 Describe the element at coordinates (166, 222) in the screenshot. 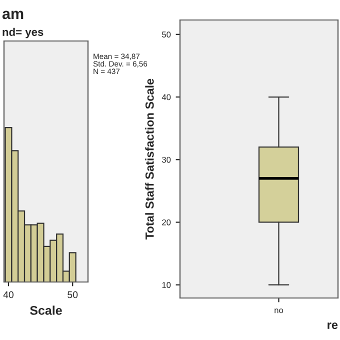

I see `y-tick-label: 20` at that location.